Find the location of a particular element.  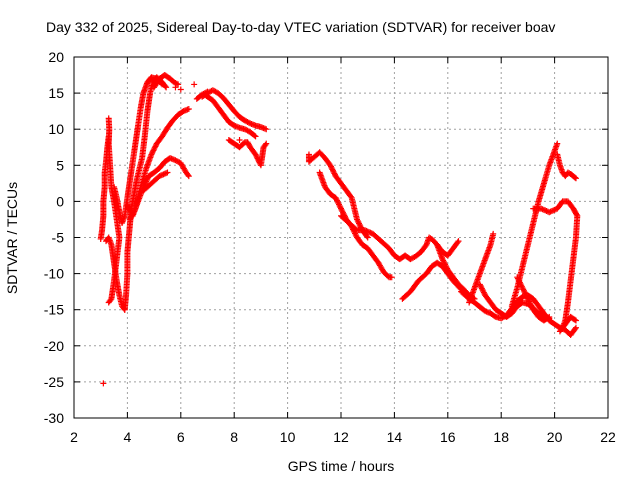

y-tick-label: 10 is located at coordinates (56, 129).